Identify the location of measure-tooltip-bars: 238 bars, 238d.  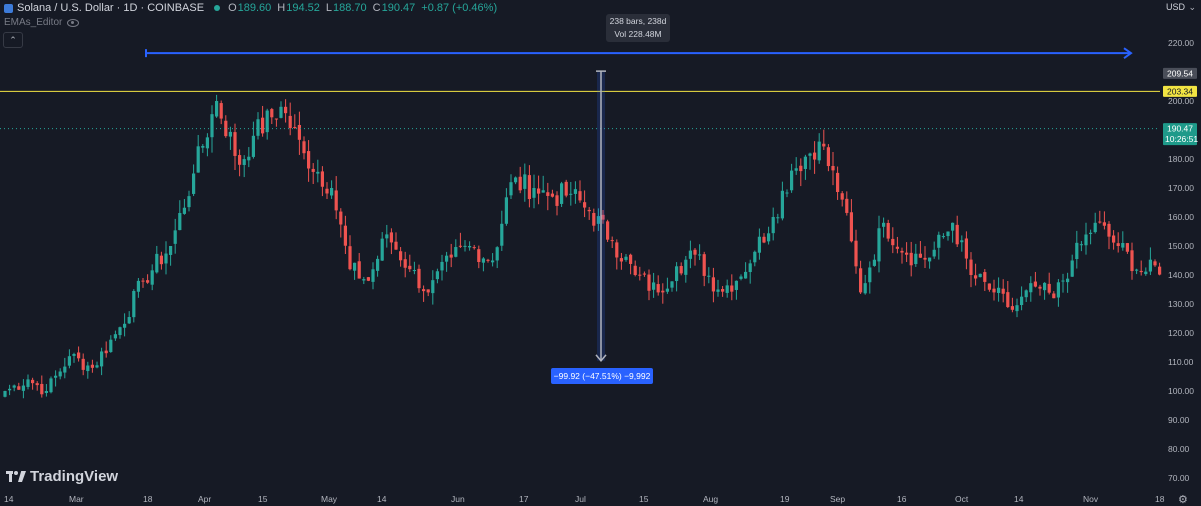
(638, 21).